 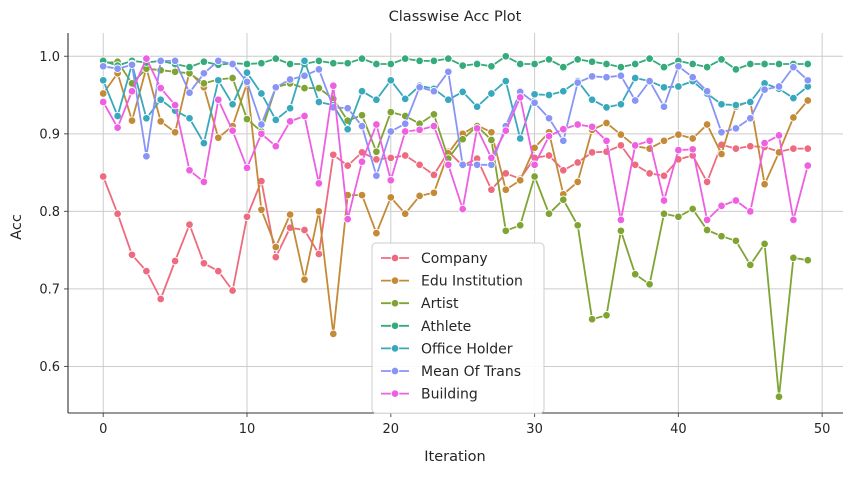 I want to click on legend-item-edu-institution: Edu Institution, so click(x=452, y=282).